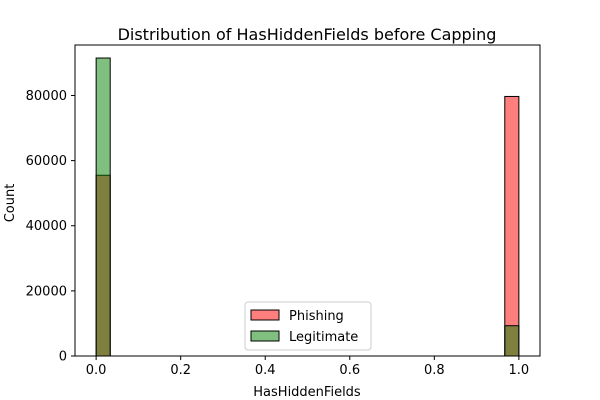 The height and width of the screenshot is (400, 600). I want to click on y-tick-label: 0, so click(63, 357).